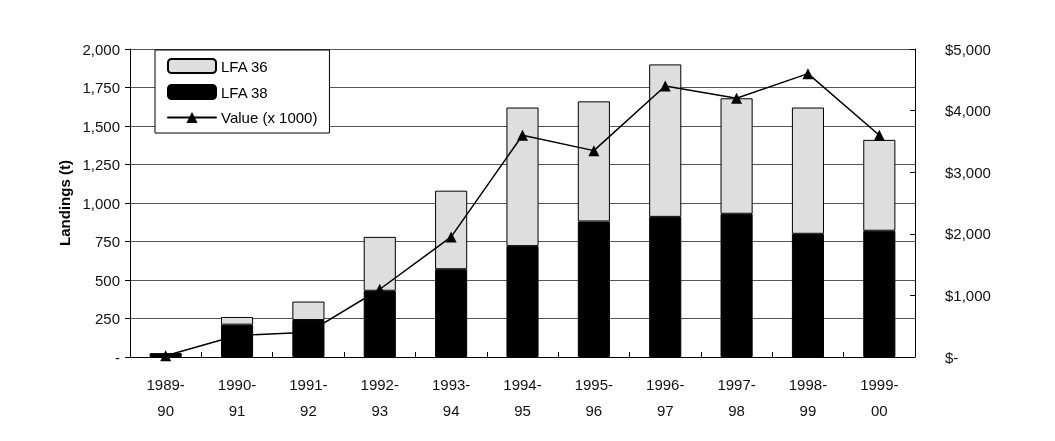 This screenshot has height=441, width=1055. Describe the element at coordinates (107, 280) in the screenshot. I see `y-tick-label: 500` at that location.